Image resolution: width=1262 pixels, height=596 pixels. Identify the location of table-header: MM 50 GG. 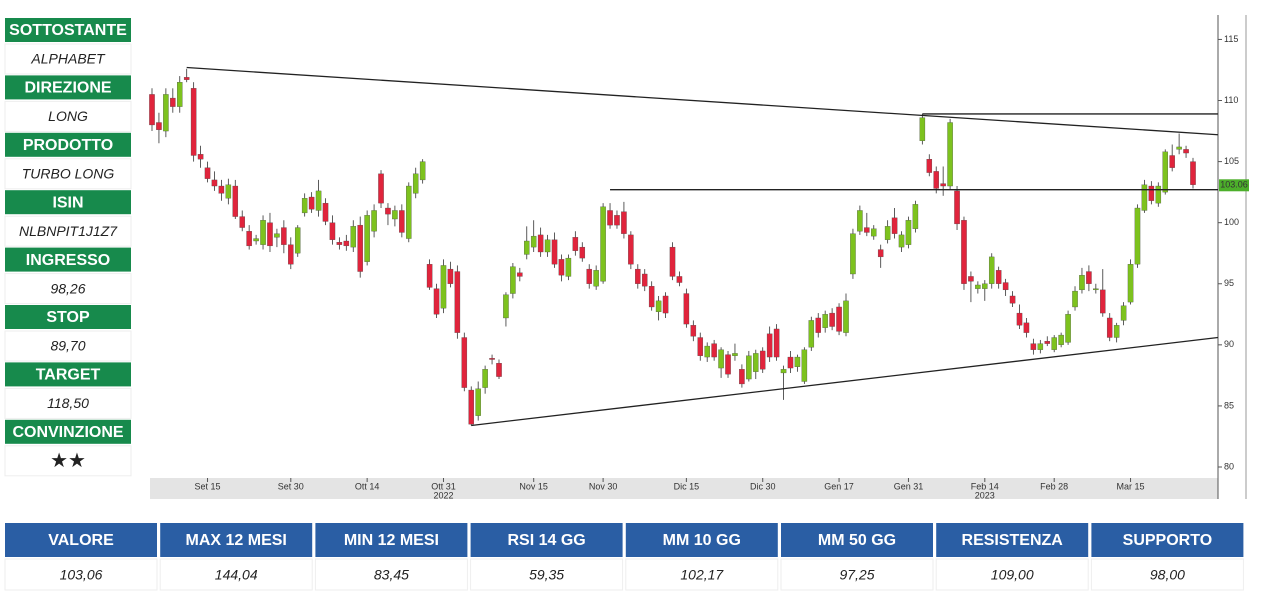
(857, 540).